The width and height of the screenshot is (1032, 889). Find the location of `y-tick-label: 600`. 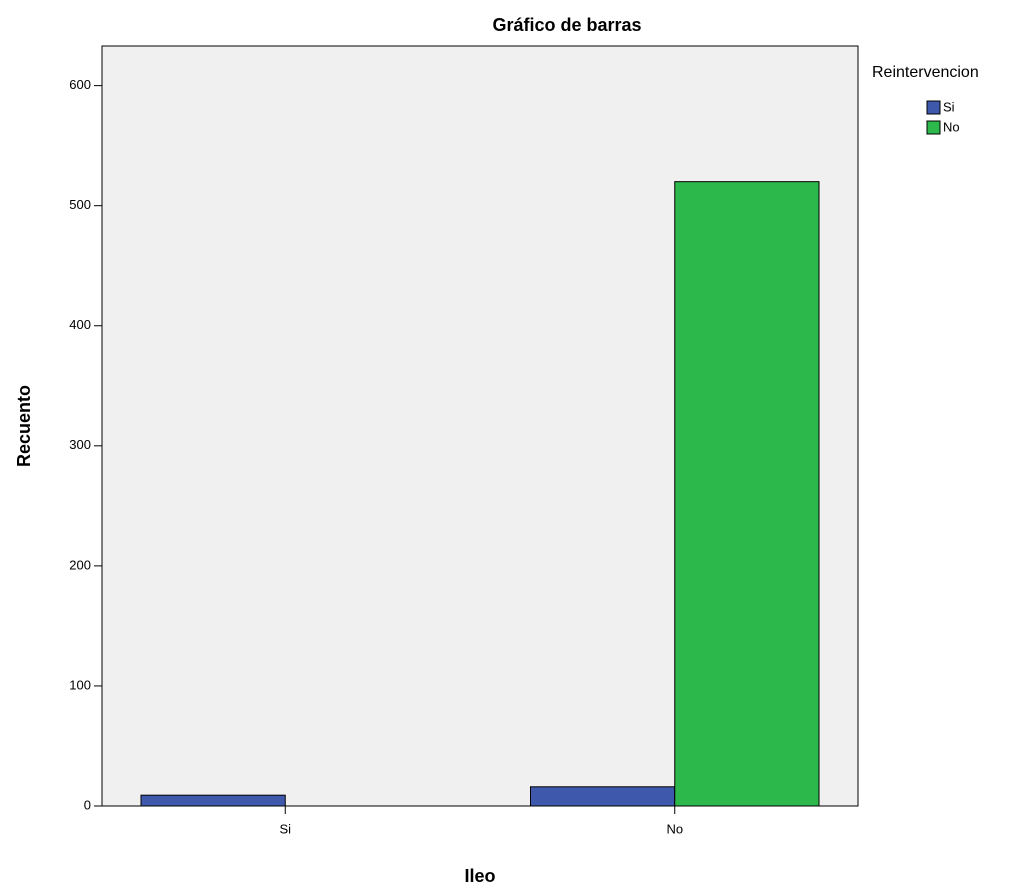

y-tick-label: 600 is located at coordinates (80, 84).